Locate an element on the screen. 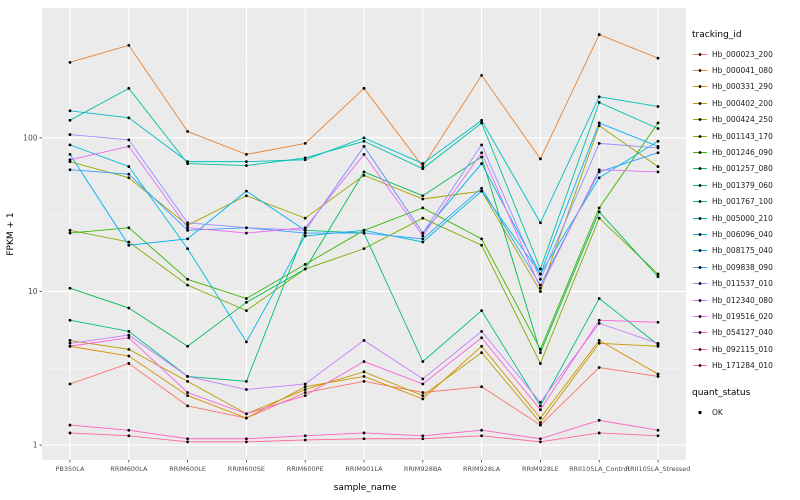  legend-item-label: Hb_006096_040 is located at coordinates (742, 234).